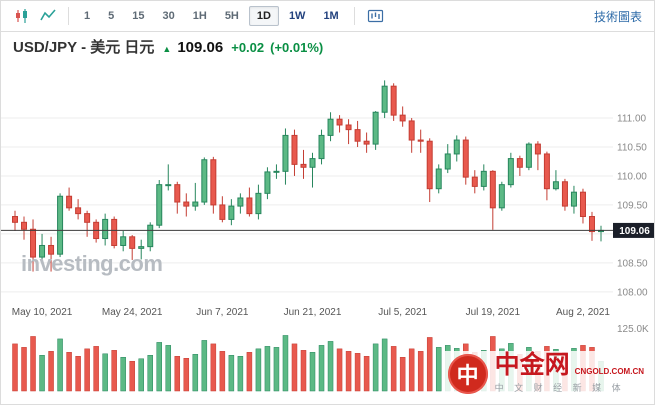 The image size is (655, 405). Describe the element at coordinates (297, 47) in the screenshot. I see `price-change-percent: (+0.01%)` at that location.